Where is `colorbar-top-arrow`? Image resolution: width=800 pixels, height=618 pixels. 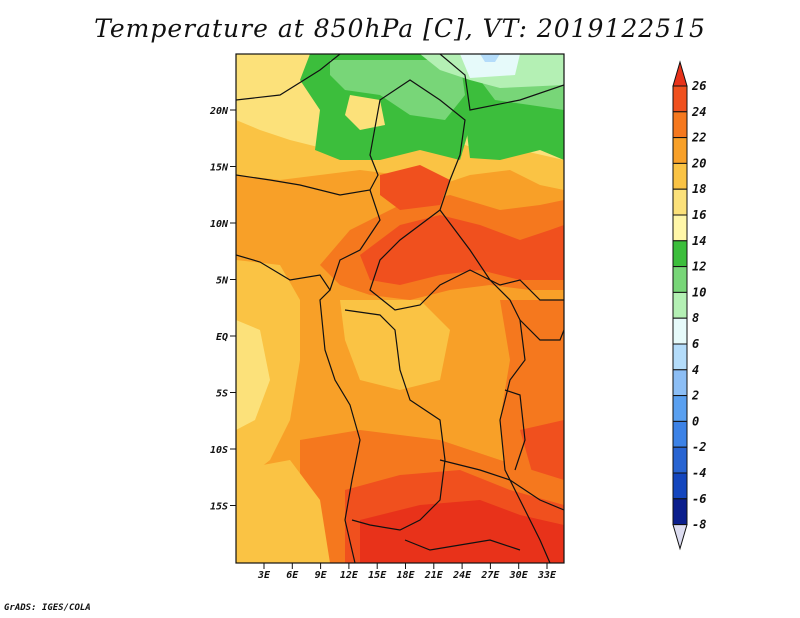
colorbar-top-arrow is located at coordinates (680, 73).